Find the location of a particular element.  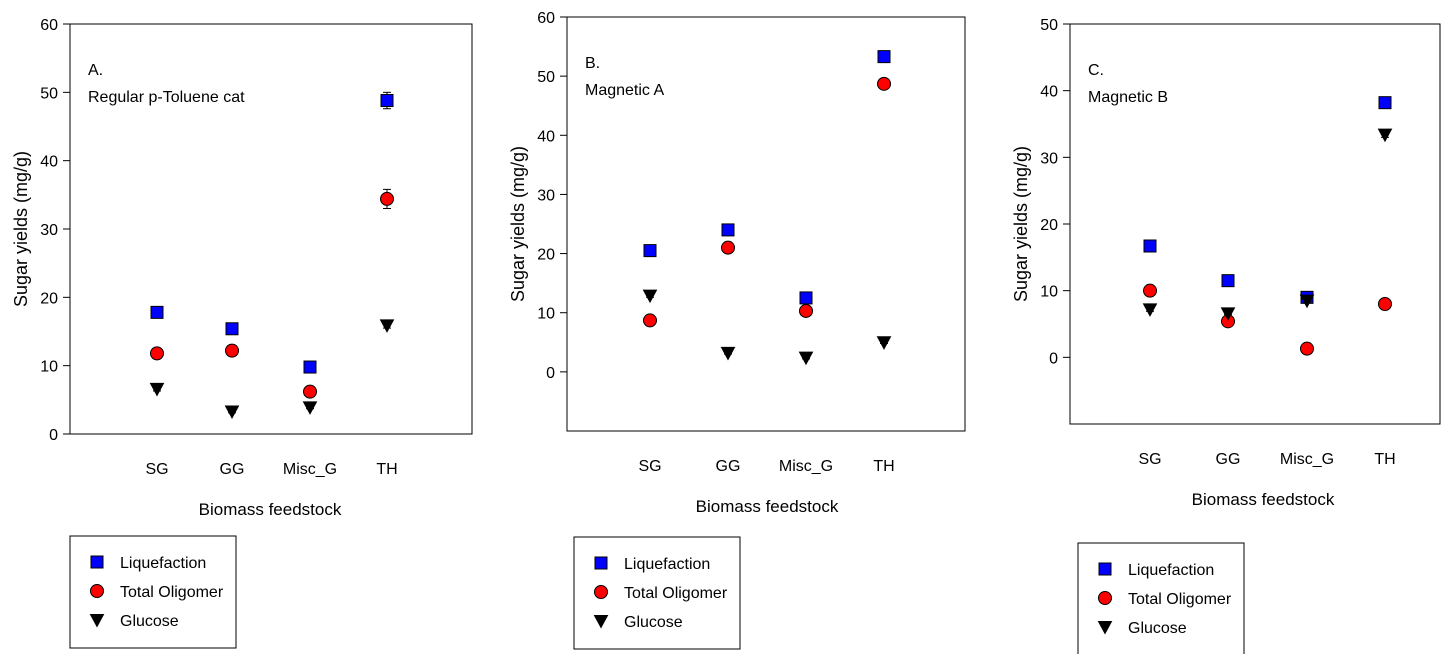

panel-title: Magnetic A is located at coordinates (624, 90).